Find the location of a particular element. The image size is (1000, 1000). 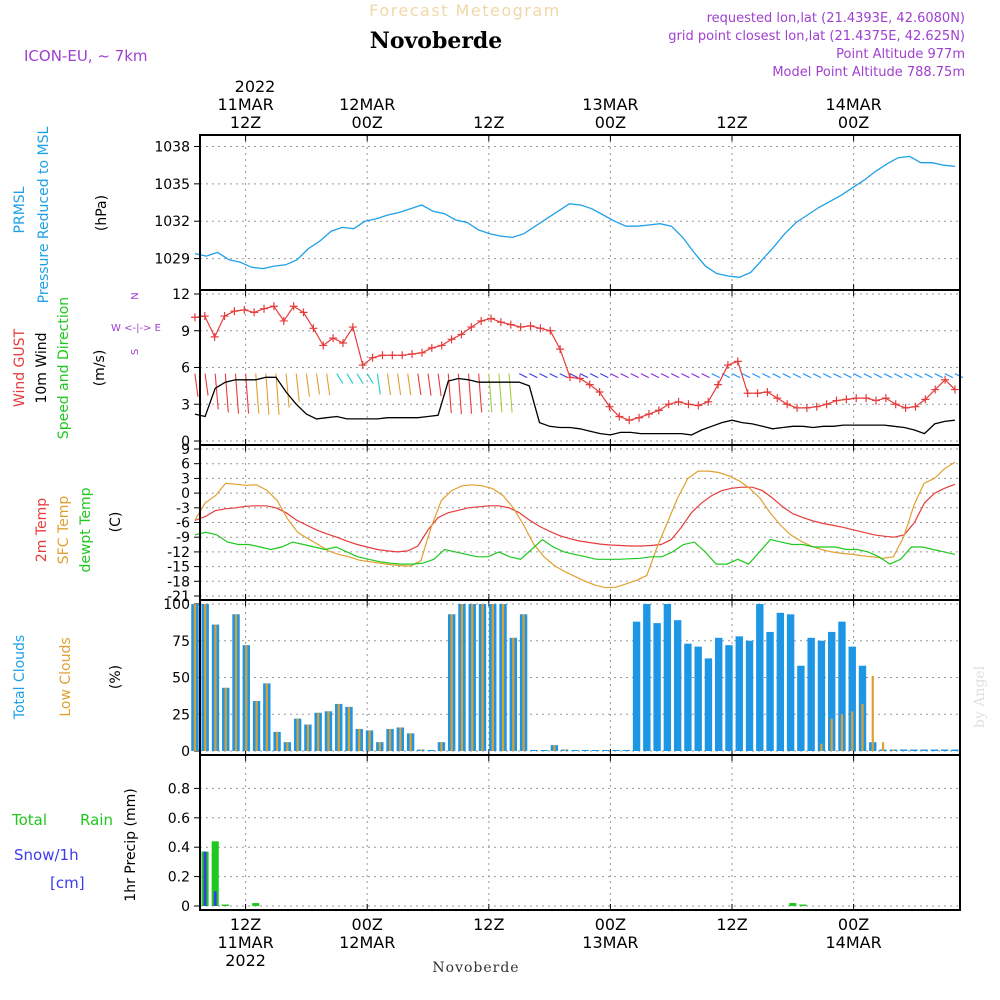

gust-line is located at coordinates (575, 363).